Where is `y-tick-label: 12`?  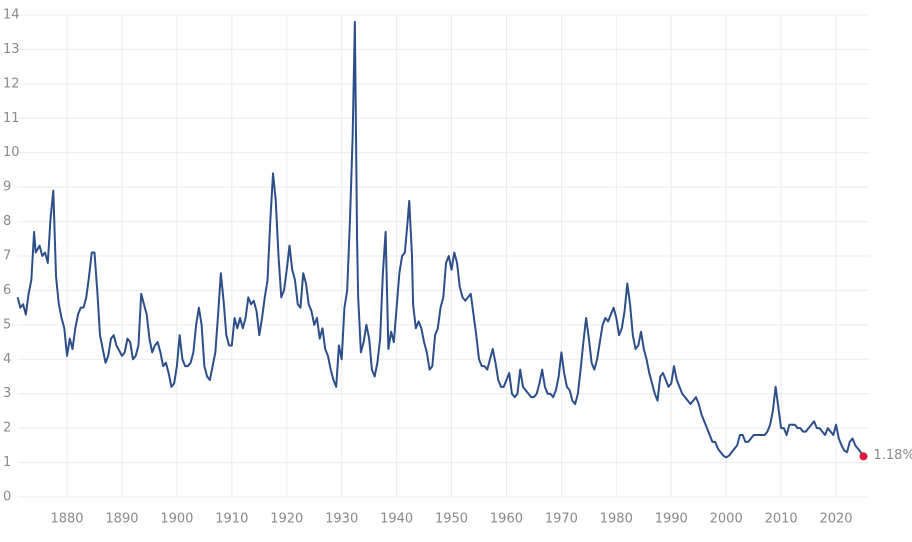
y-tick-label: 12 is located at coordinates (11, 83).